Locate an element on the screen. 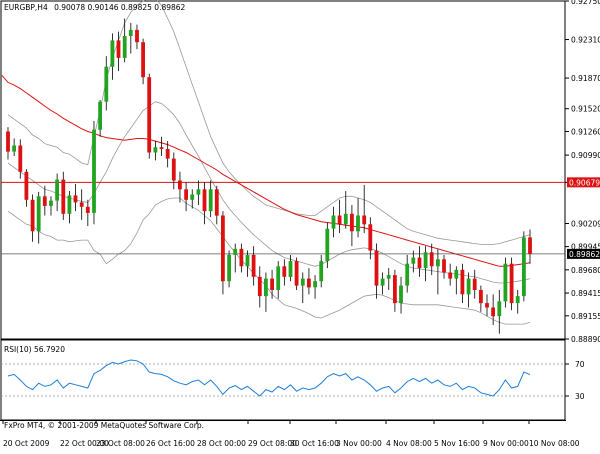 This screenshot has height=454, width=600. price-tick-label: 0.89680 is located at coordinates (585, 270).